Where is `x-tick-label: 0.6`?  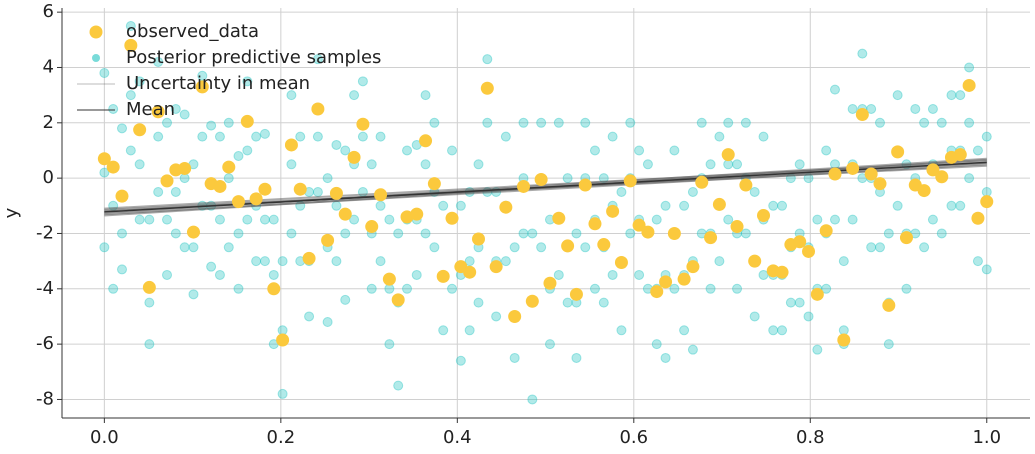
x-tick-label: 0.6 is located at coordinates (633, 437).